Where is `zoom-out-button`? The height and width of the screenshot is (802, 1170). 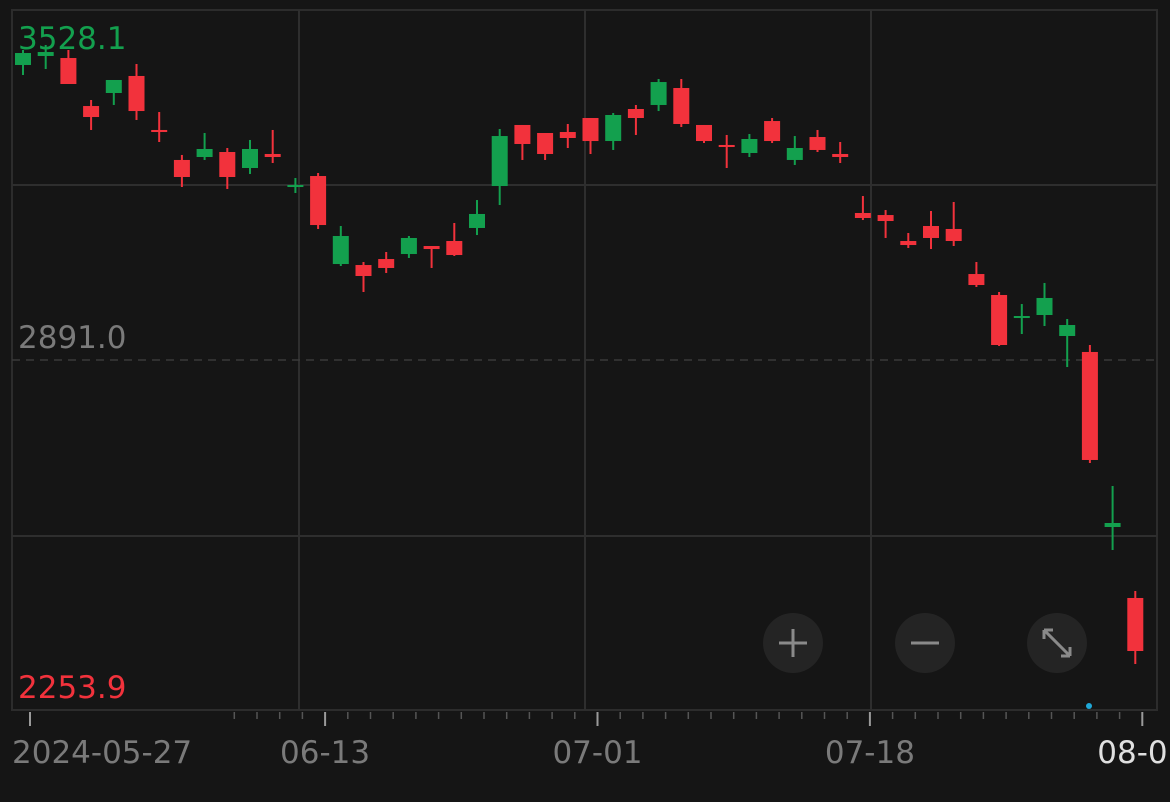 zoom-out-button is located at coordinates (925, 643).